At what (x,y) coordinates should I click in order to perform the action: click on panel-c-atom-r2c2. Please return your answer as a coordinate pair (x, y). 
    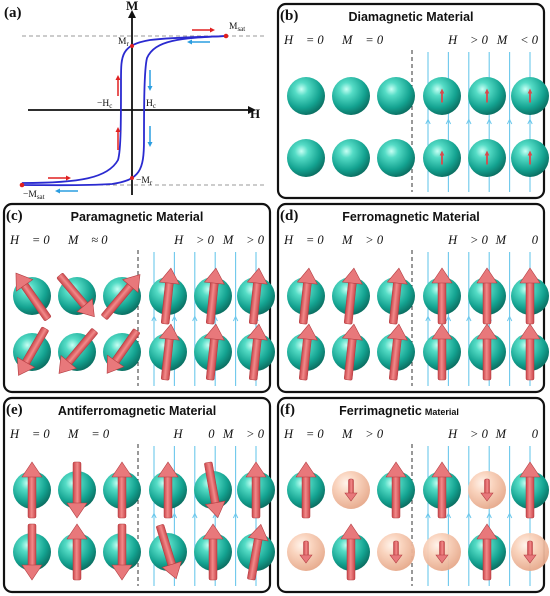
    Looking at the image, I should click on (78, 351).